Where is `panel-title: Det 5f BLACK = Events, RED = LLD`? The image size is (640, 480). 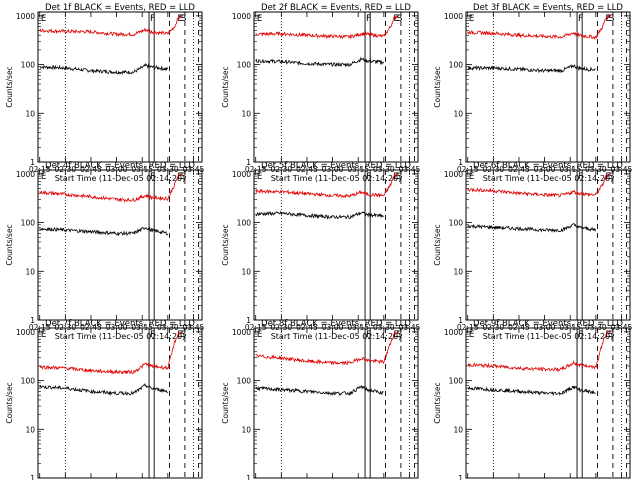
panel-title: Det 5f BLACK = Events, RED = LLD is located at coordinates (336, 166).